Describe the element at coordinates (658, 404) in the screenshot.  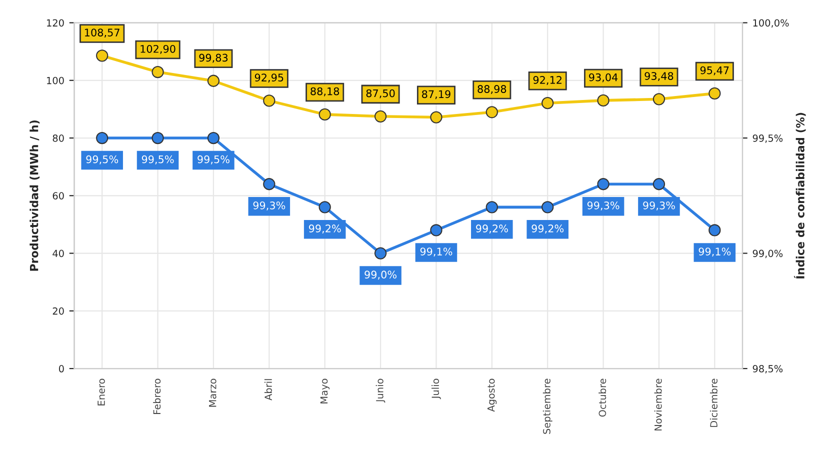
I see `x-tick-label: Noviembre` at that location.